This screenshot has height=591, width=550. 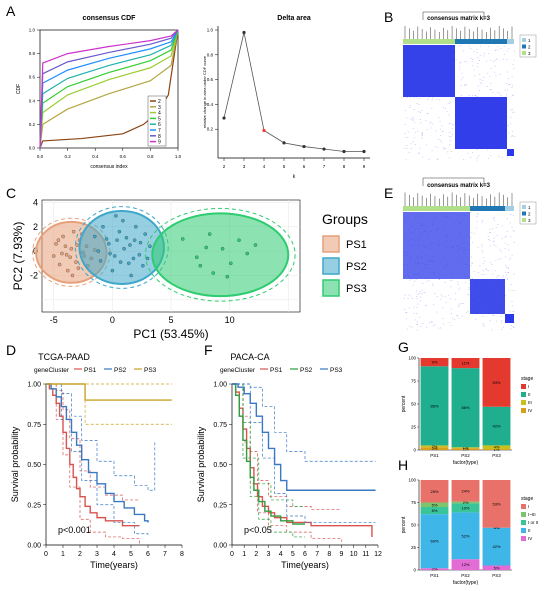 What do you see at coordinates (35, 202) in the screenshot?
I see `pca-ytick-label: 4` at bounding box center [35, 202].